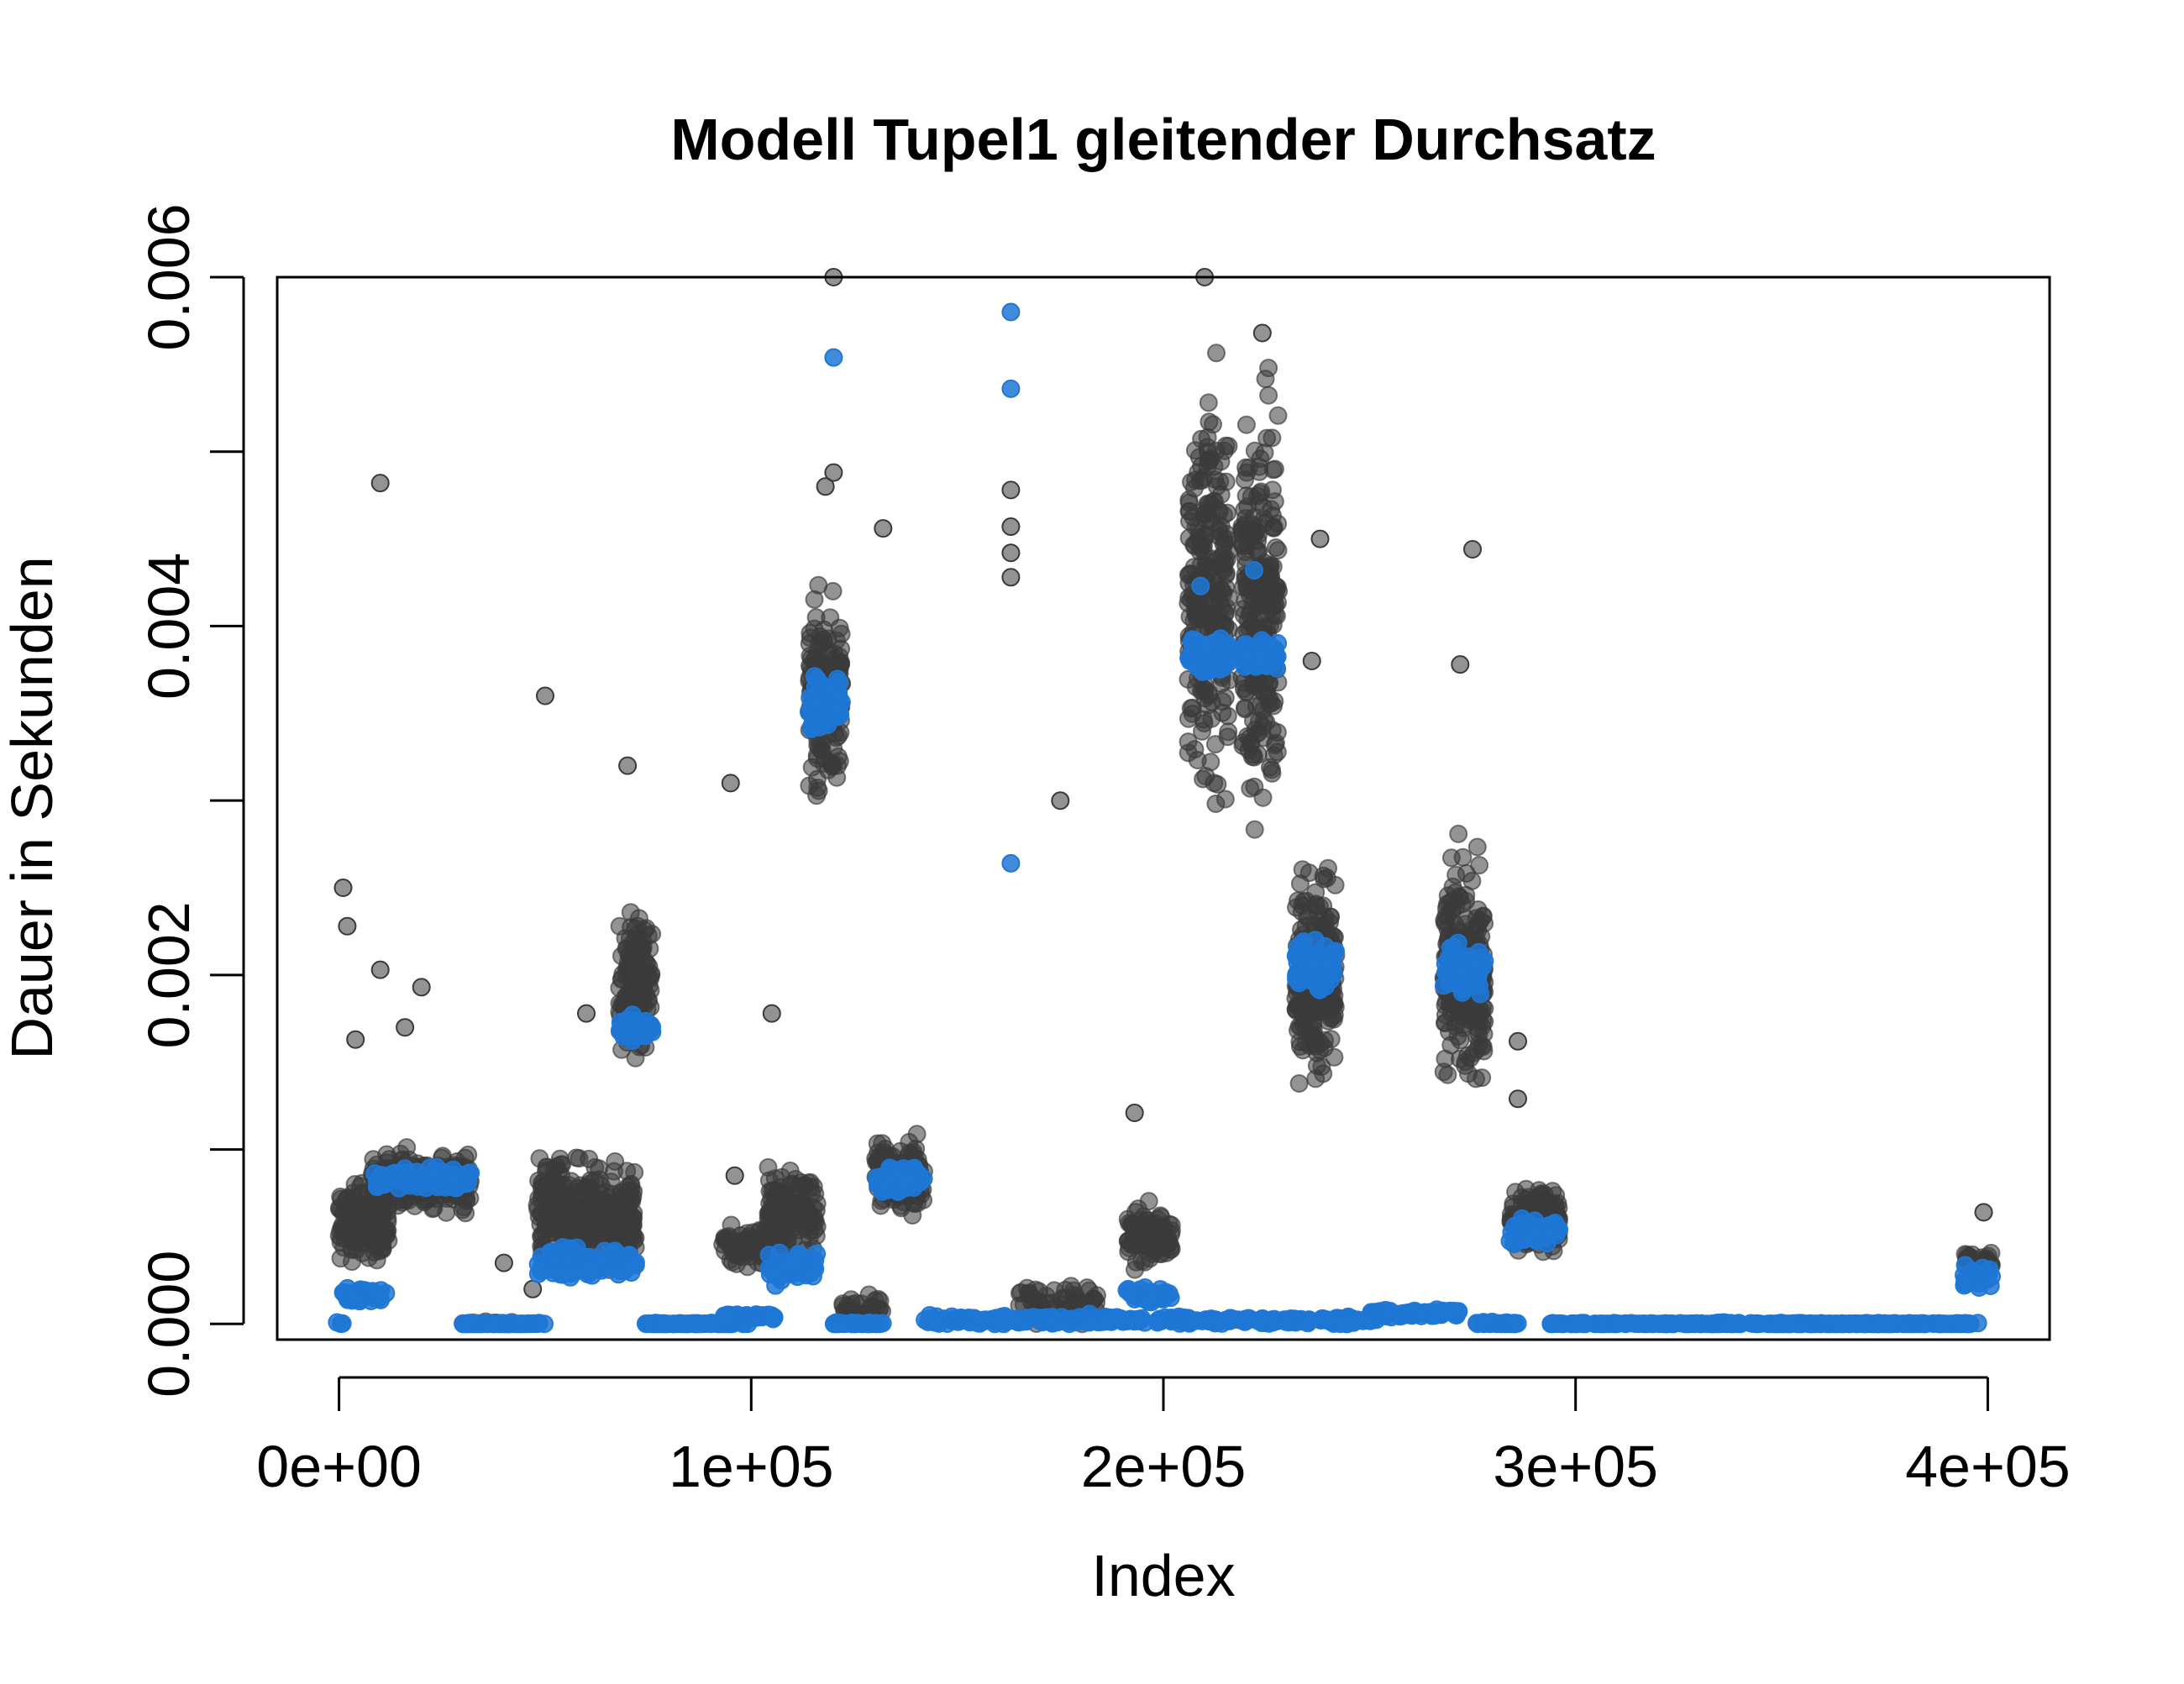 This screenshot has height=1684, width=2184. Describe the element at coordinates (1575, 1466) in the screenshot. I see `x-tick-label: 3e+05` at that location.